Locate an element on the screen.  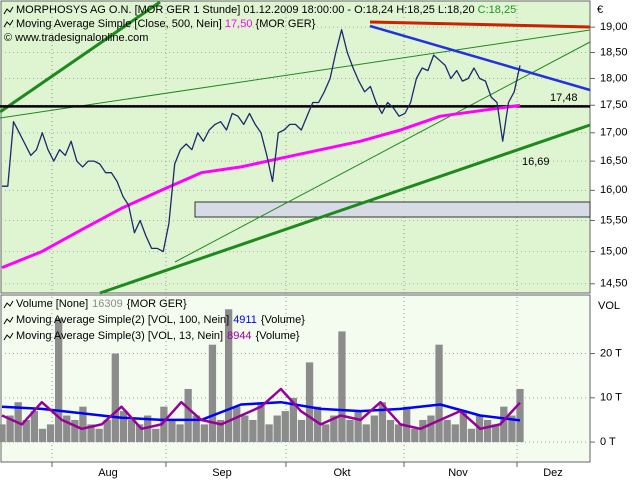
legend-entry: Volume [None] 16309 {MOR GER} is located at coordinates (101, 304).